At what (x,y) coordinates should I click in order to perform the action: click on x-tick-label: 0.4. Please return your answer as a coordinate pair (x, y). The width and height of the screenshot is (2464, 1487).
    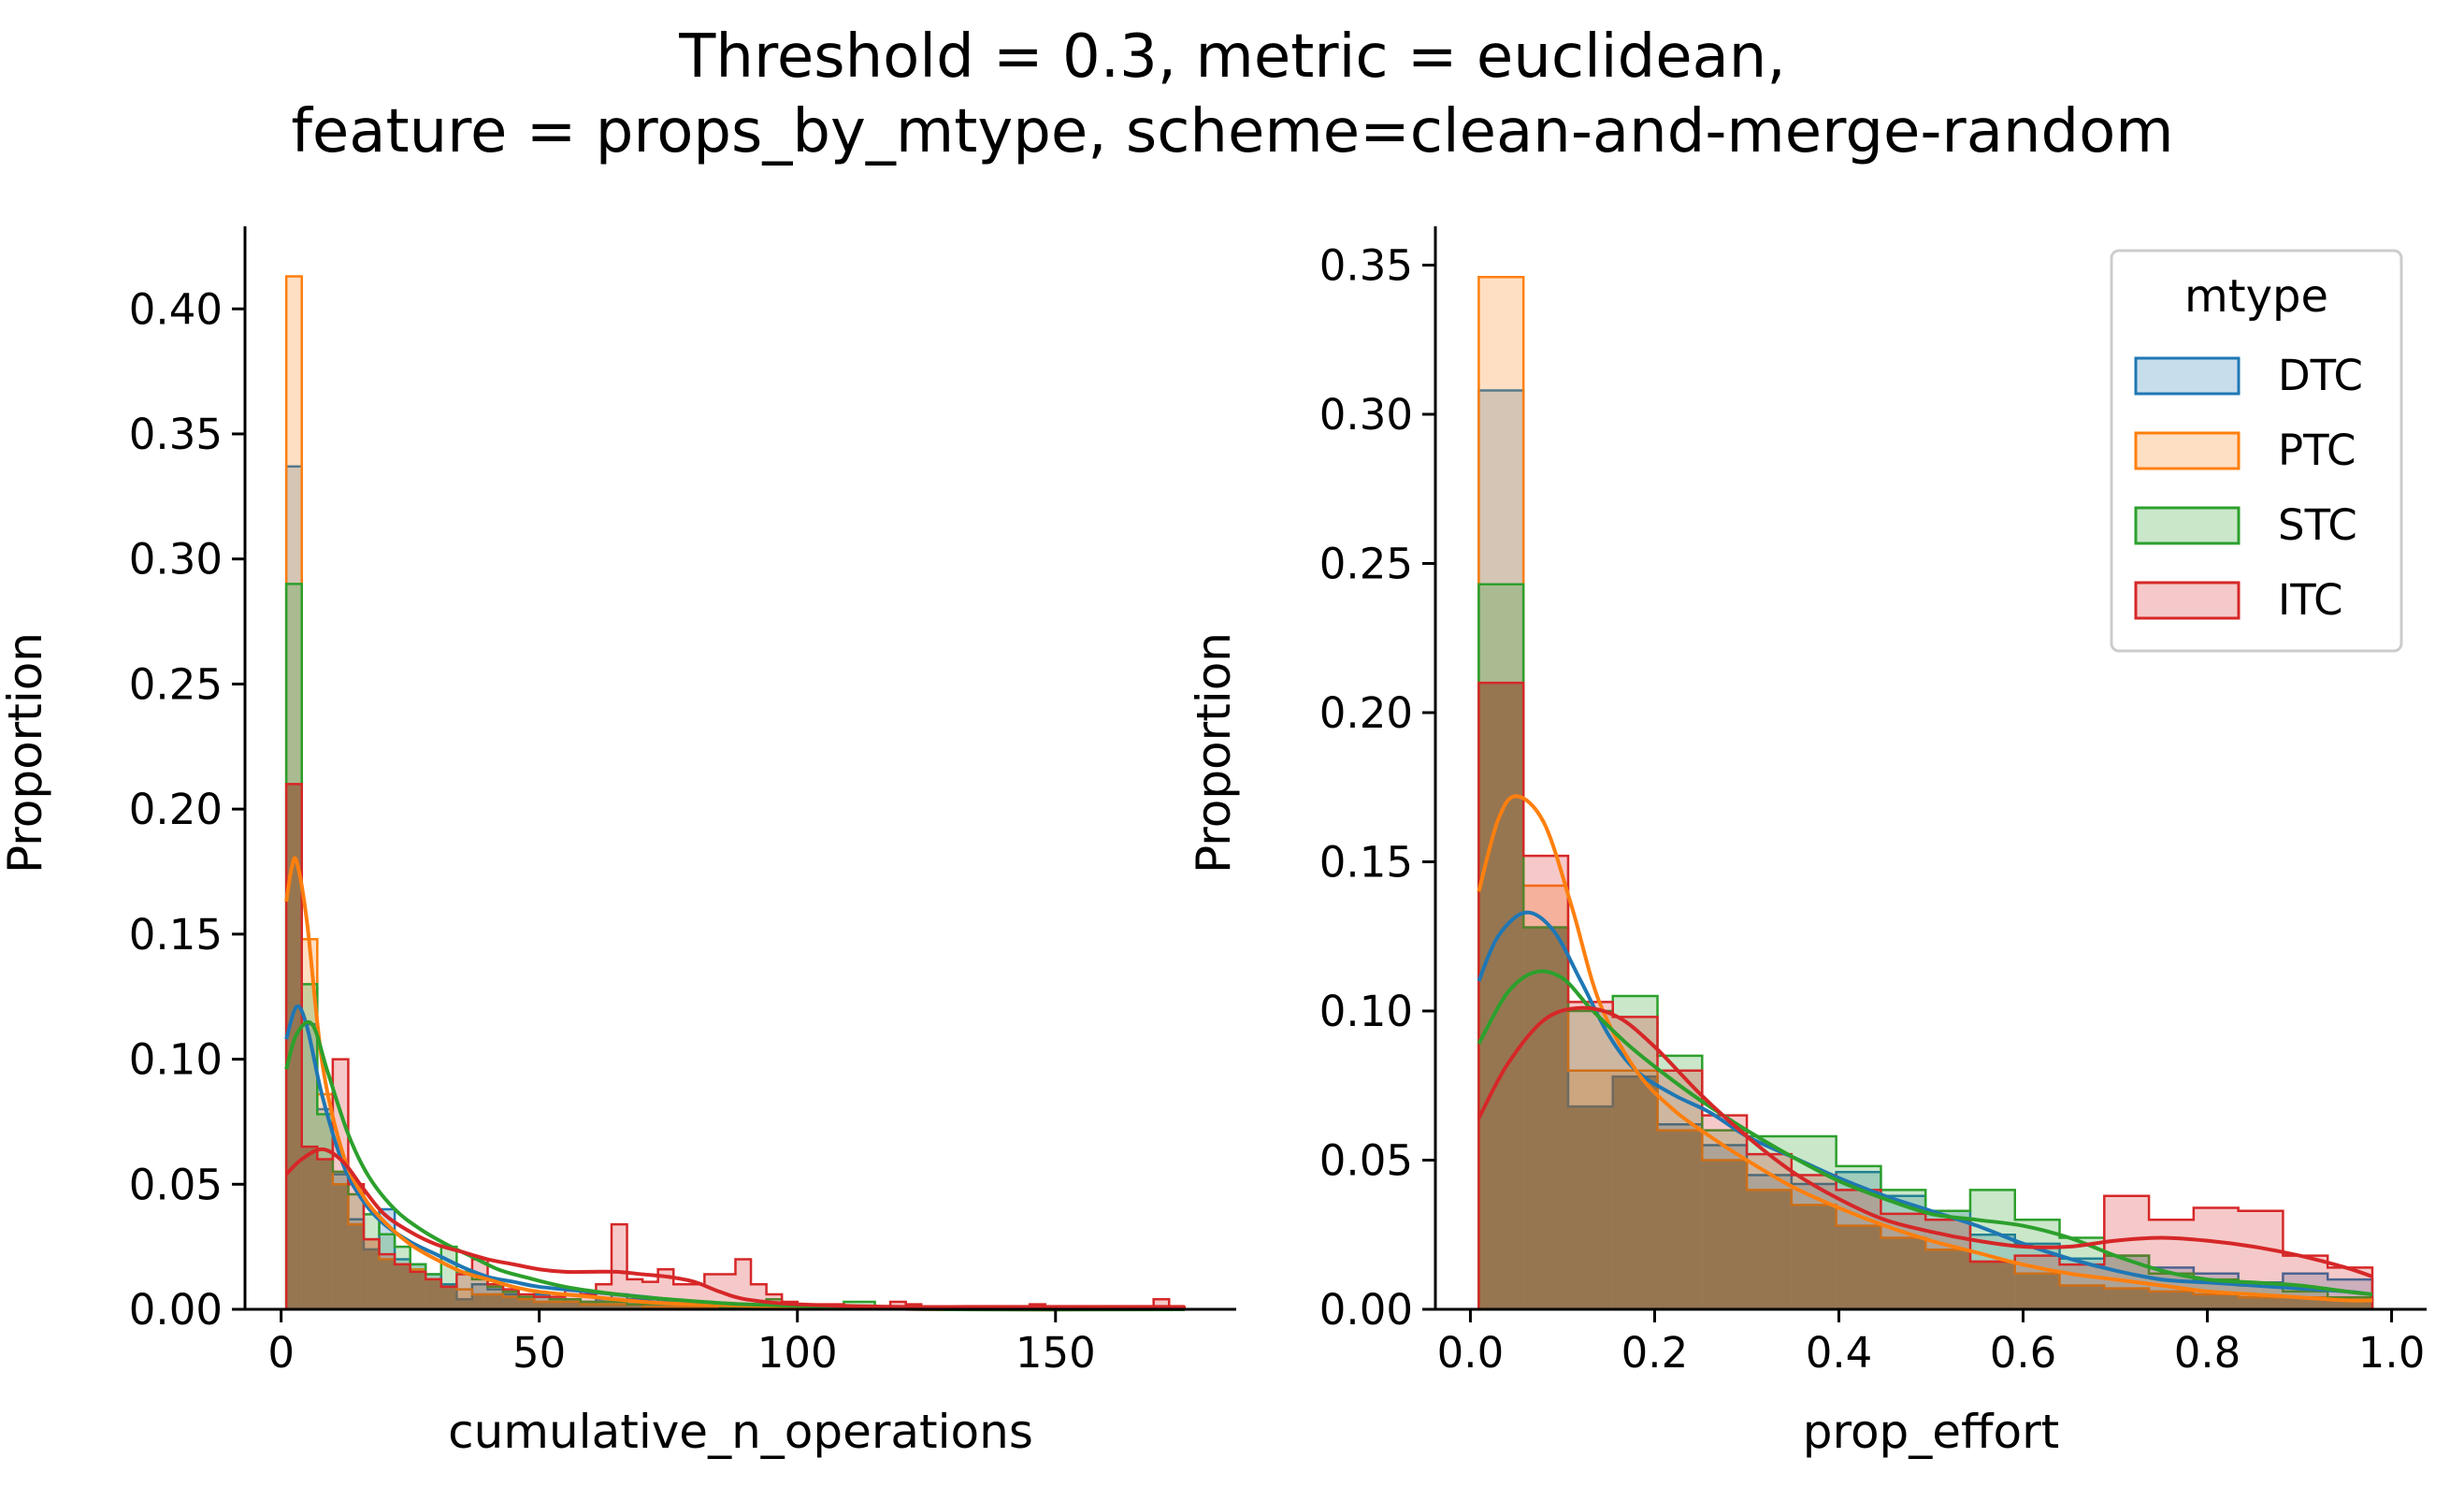
    Looking at the image, I should click on (1839, 1353).